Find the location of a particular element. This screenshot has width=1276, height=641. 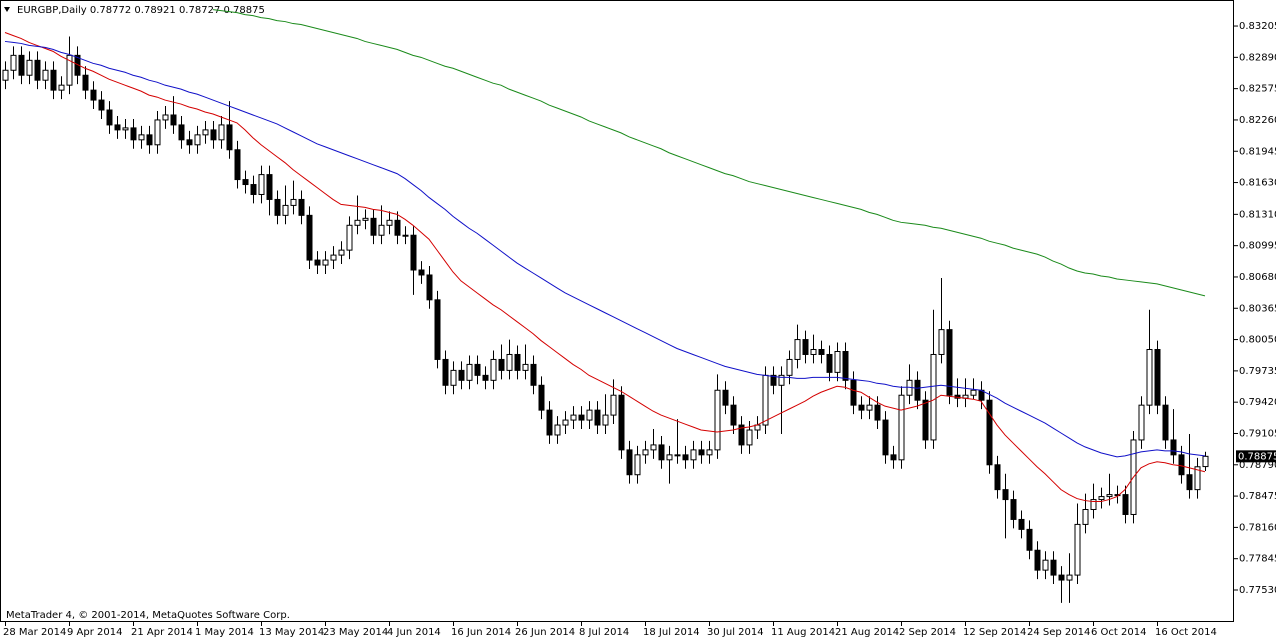

y-tick-label: 0.80995 is located at coordinates (1257, 246).